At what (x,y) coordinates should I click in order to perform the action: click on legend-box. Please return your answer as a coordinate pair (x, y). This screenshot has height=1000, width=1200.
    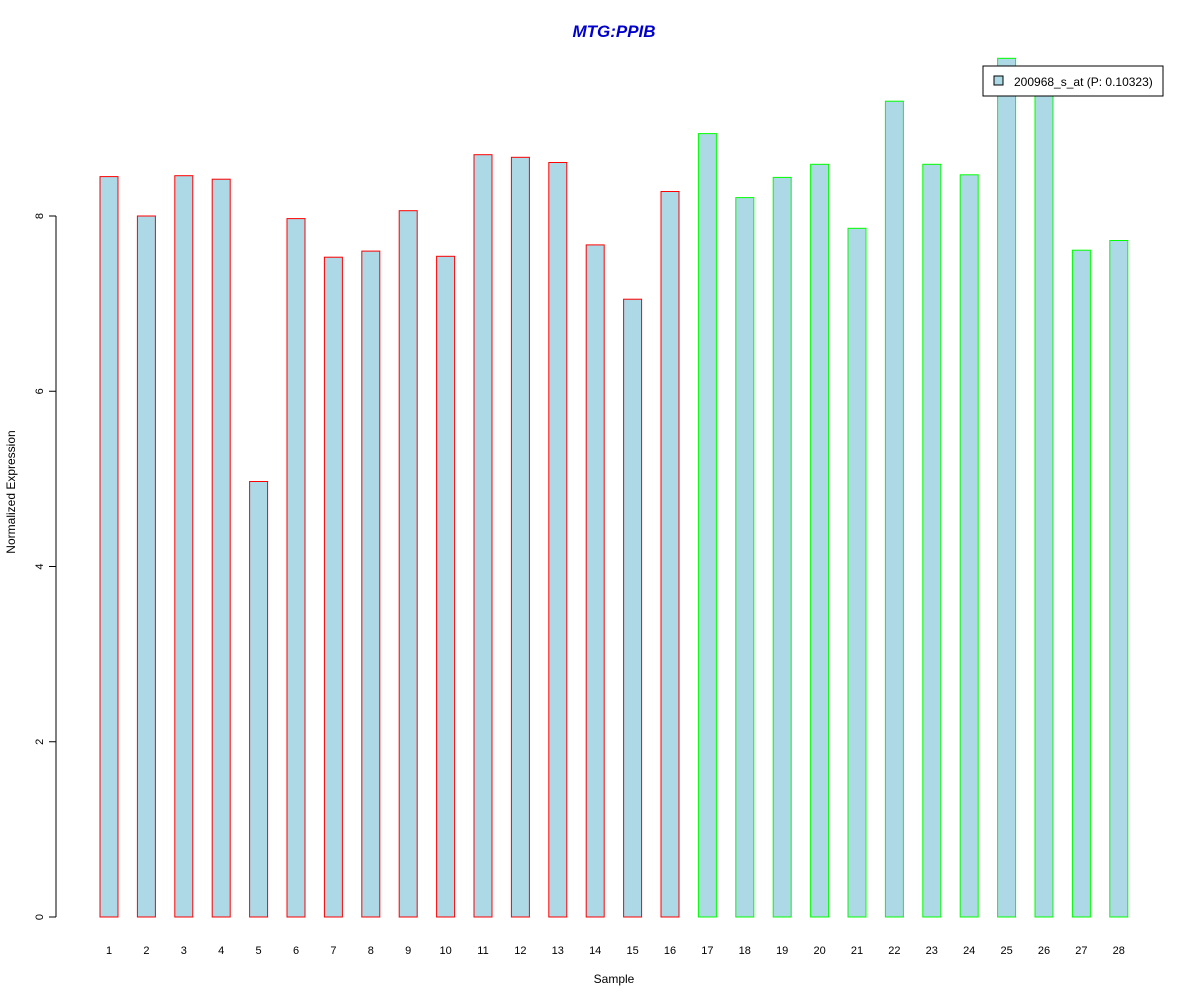
    Looking at the image, I should click on (1073, 81).